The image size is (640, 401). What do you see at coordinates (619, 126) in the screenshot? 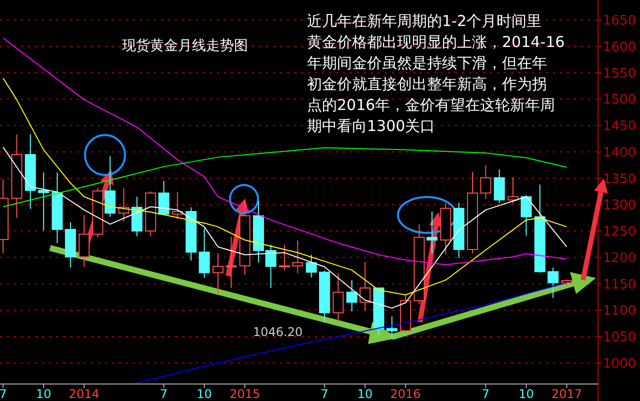
I see `y-tick-label: 1450` at bounding box center [619, 126].